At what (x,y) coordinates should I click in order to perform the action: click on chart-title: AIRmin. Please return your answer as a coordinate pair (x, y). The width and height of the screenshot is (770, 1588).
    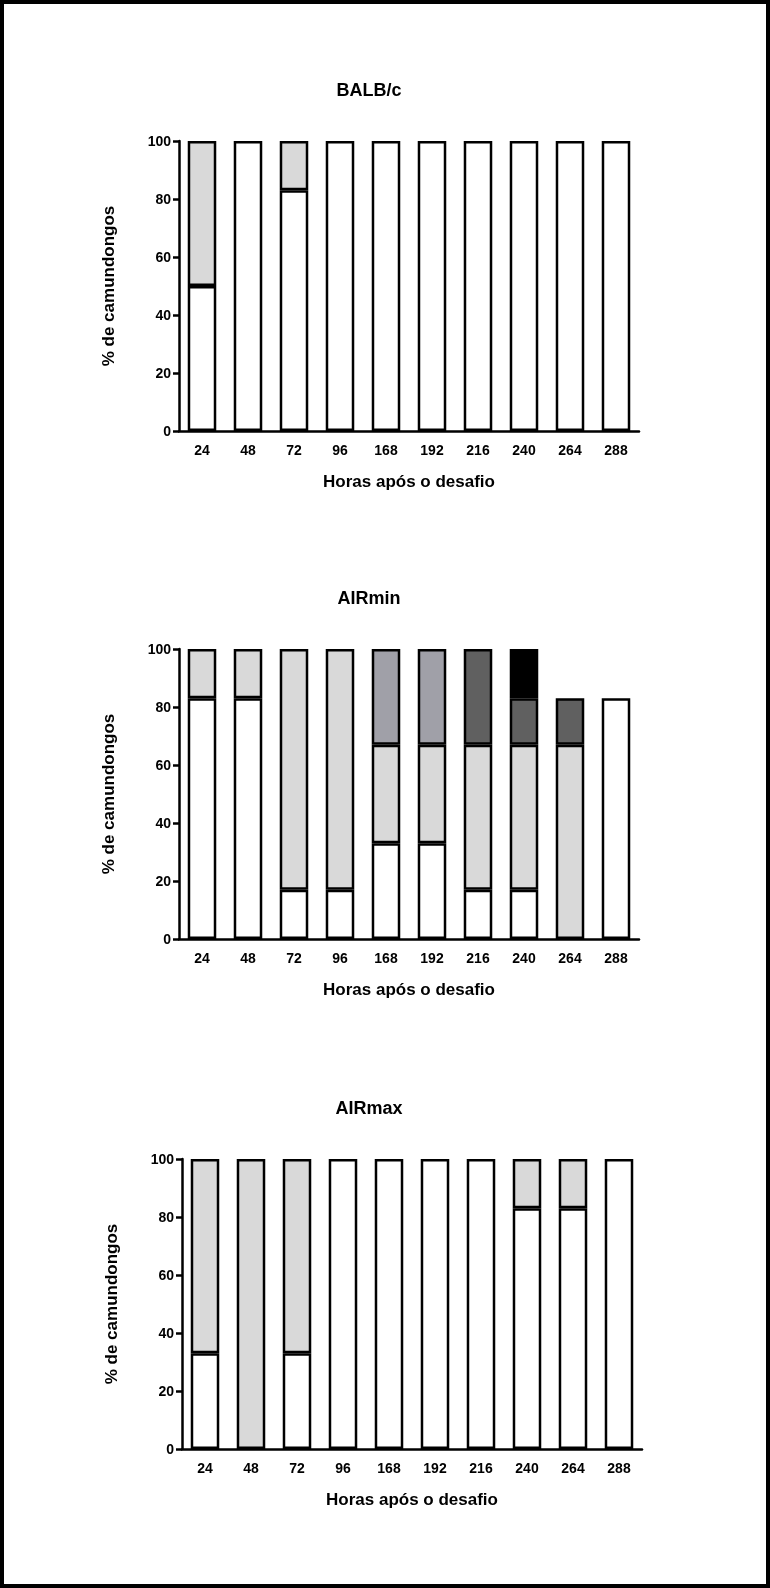
    Looking at the image, I should click on (369, 598).